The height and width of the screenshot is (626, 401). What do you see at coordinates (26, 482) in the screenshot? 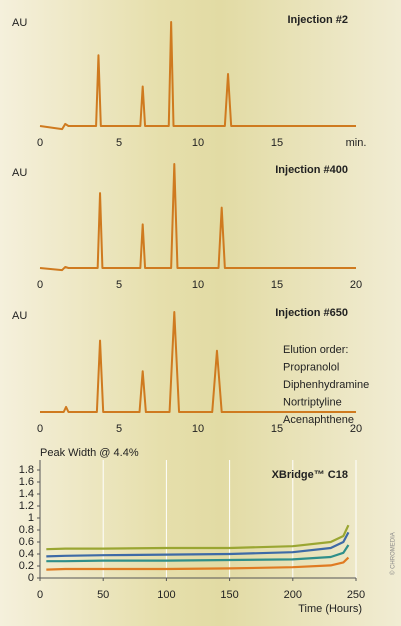
I see `y-tick-label: 1.6` at bounding box center [26, 482].